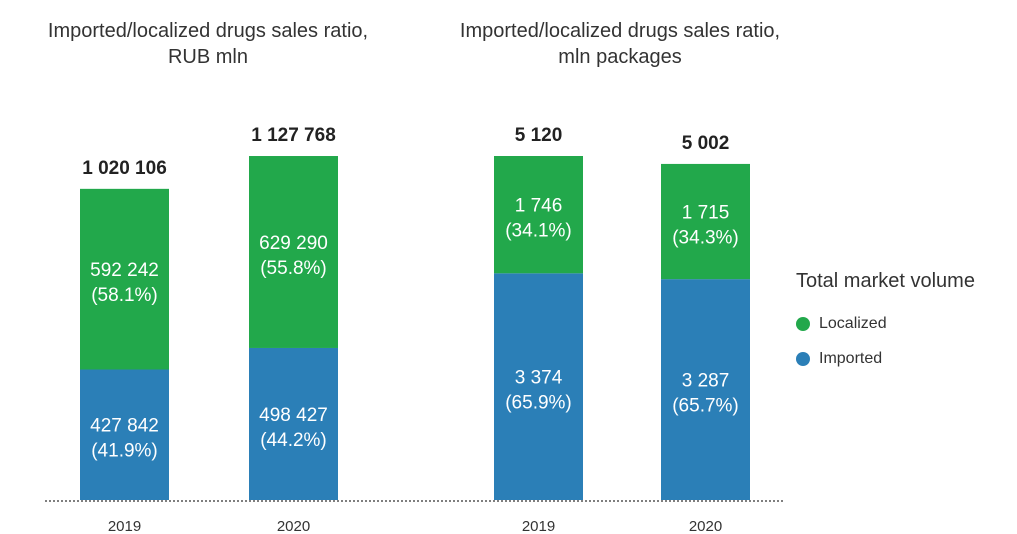 This screenshot has width=1017, height=534. Describe the element at coordinates (803, 324) in the screenshot. I see `legend-marker-localized` at that location.